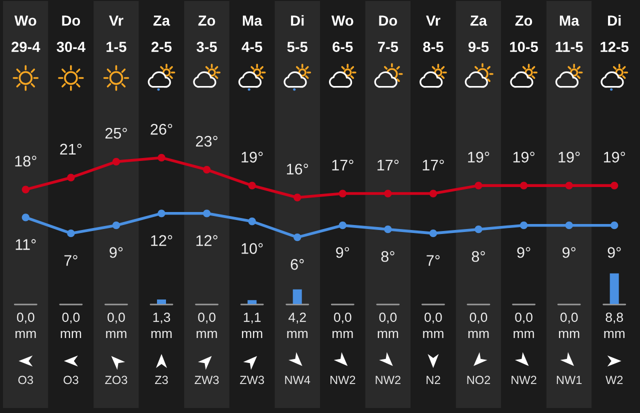  What do you see at coordinates (478, 380) in the screenshot?
I see `text: NO2` at bounding box center [478, 380].